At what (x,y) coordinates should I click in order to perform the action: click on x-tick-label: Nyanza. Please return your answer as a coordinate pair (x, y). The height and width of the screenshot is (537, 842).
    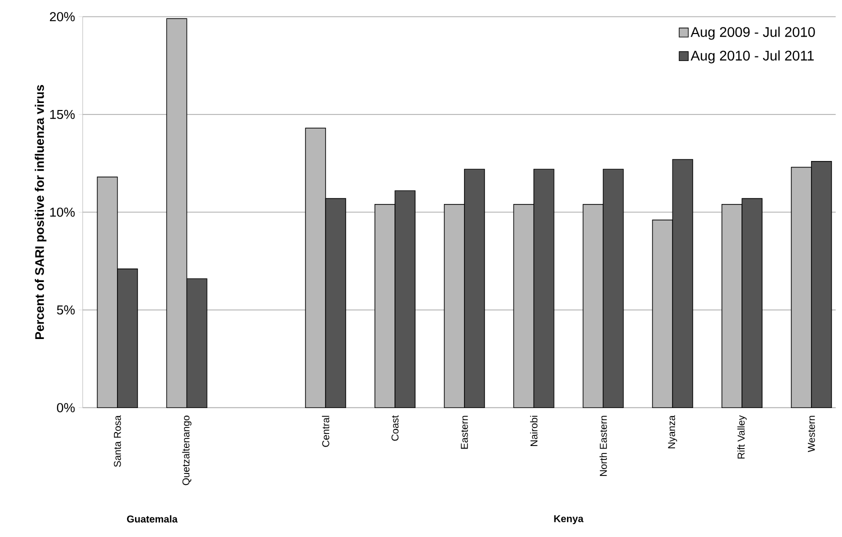
    Looking at the image, I should click on (673, 431).